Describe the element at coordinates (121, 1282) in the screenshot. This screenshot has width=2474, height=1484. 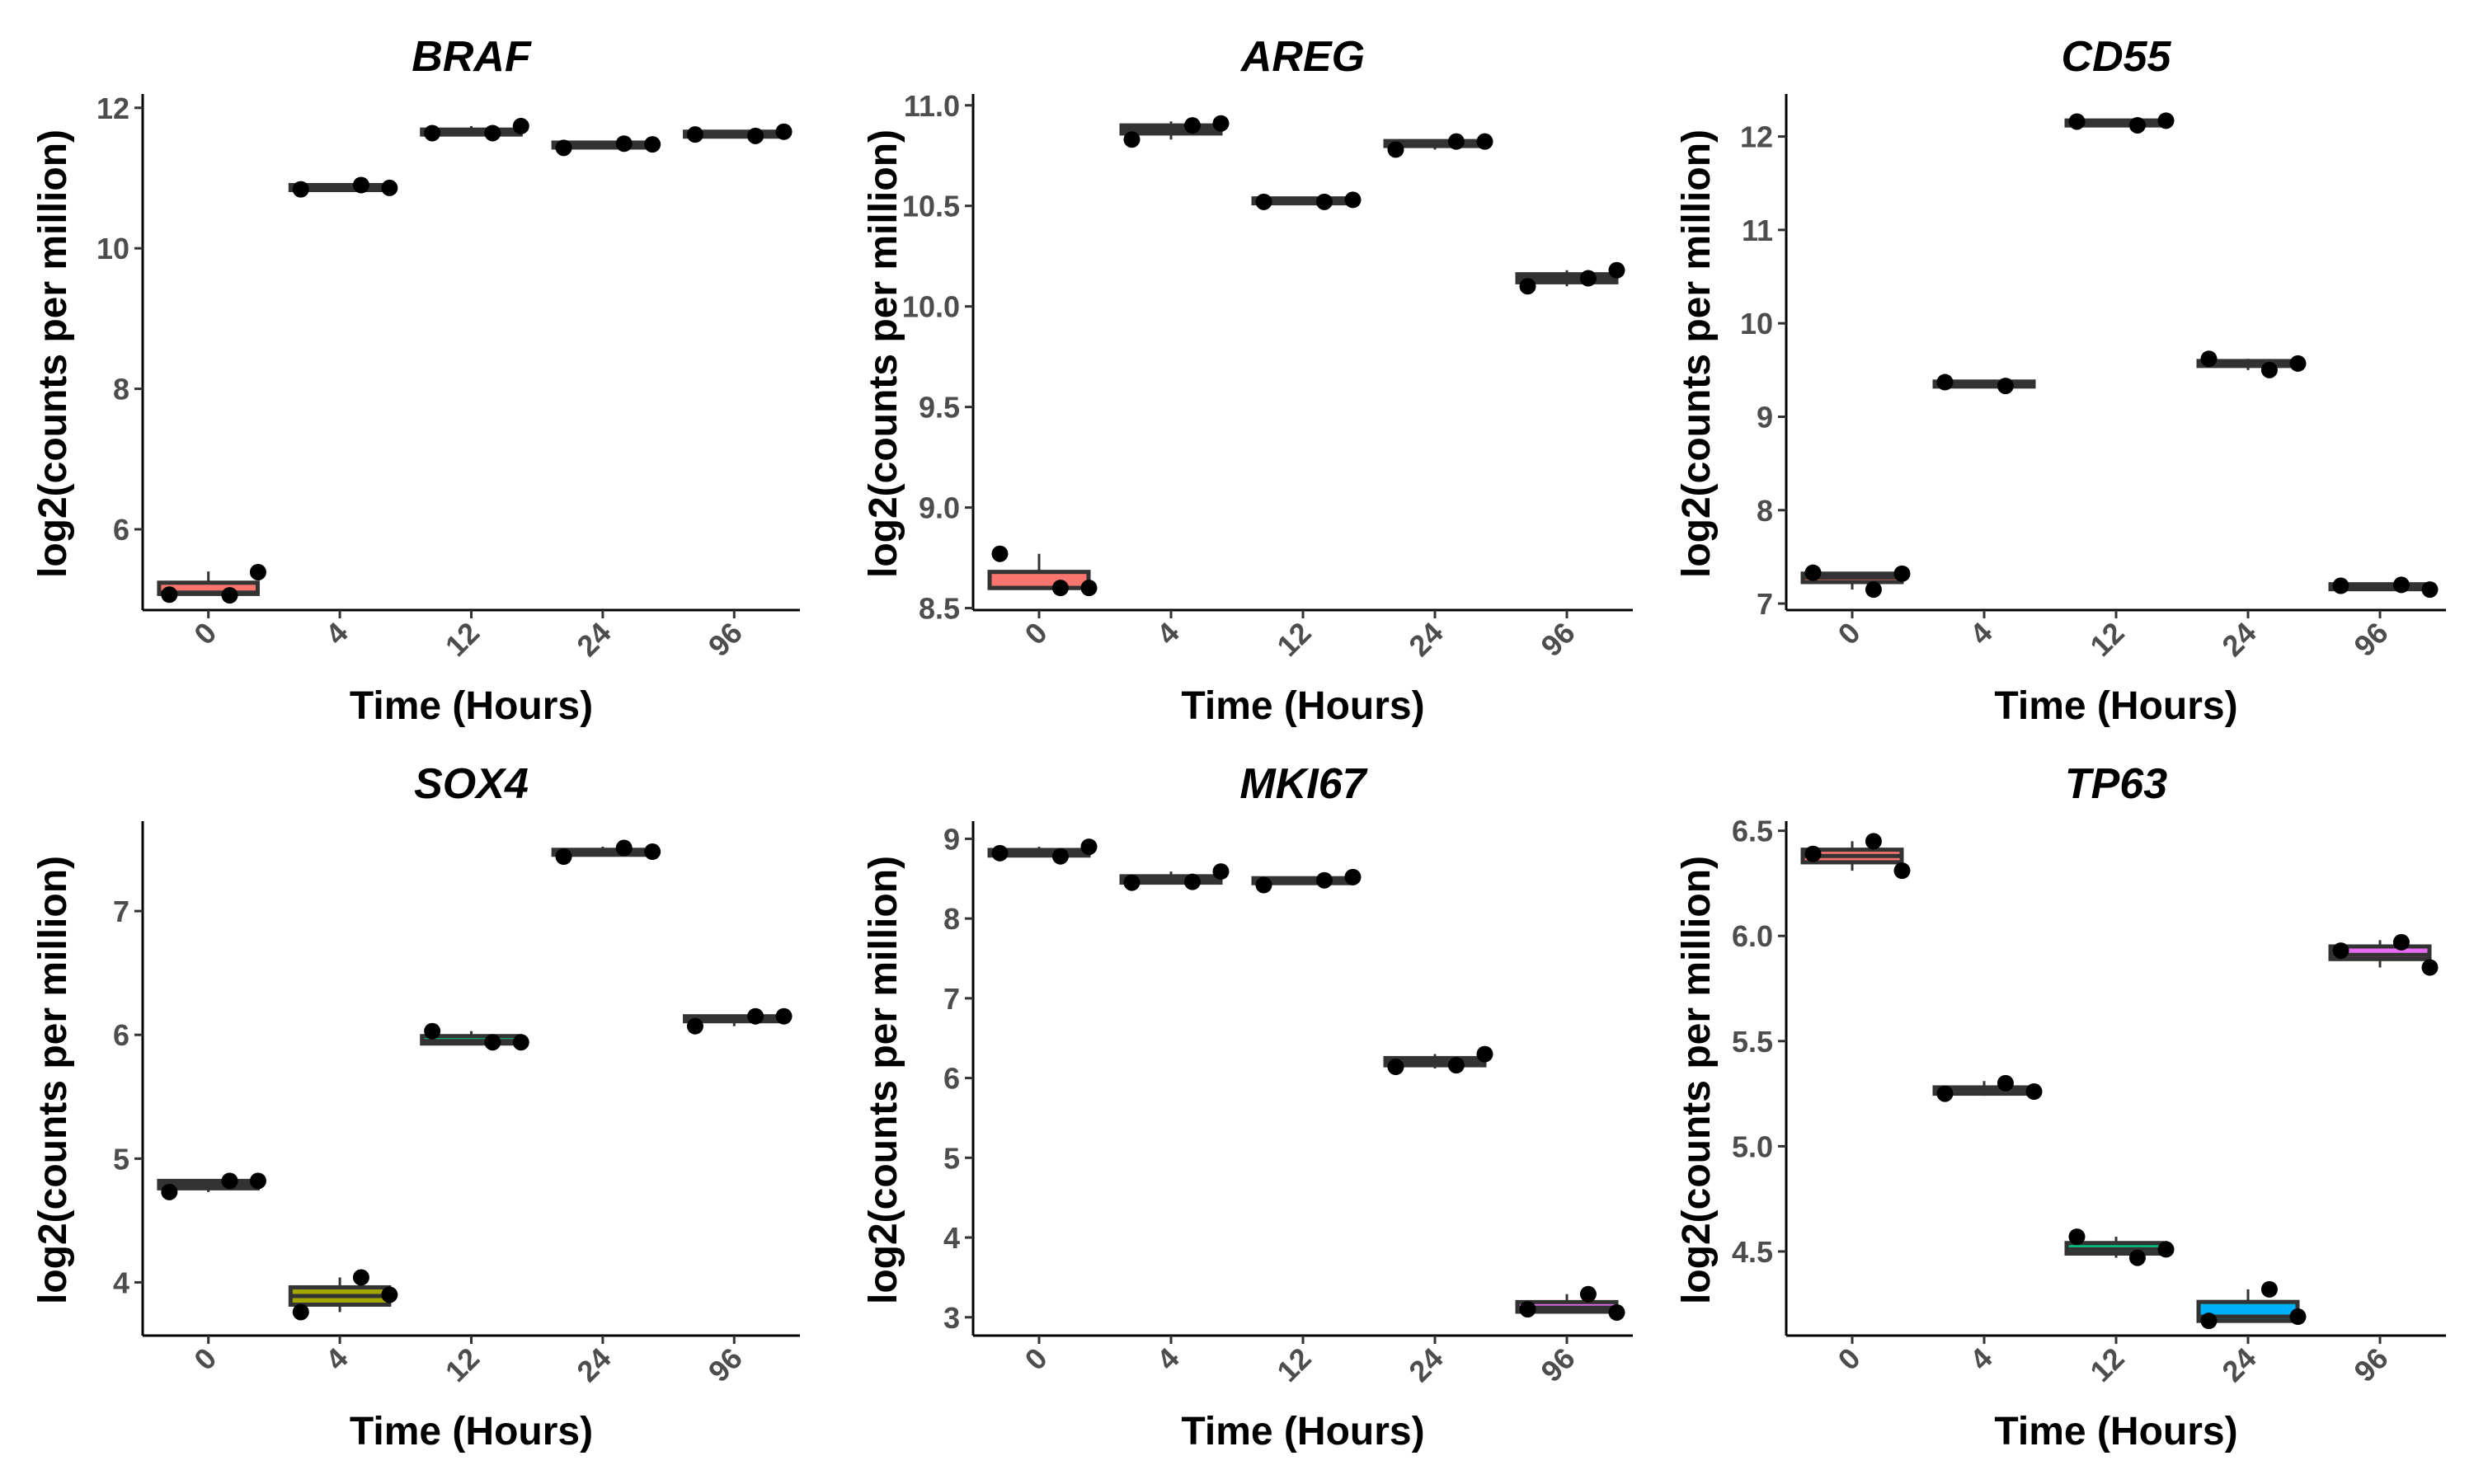
I see `y-tick-label: 4` at that location.